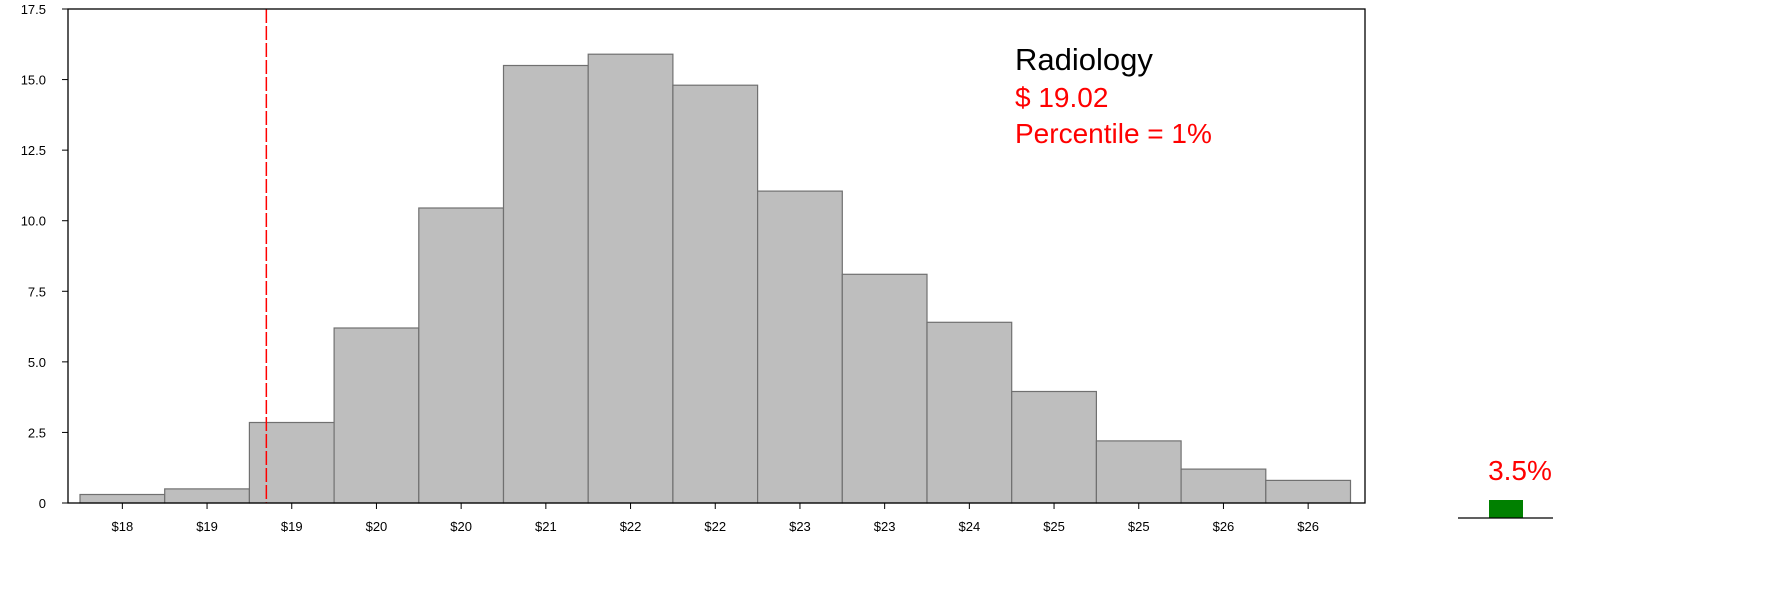 Image resolution: width=1767 pixels, height=605 pixels. I want to click on y-tick-label: 0, so click(42, 503).